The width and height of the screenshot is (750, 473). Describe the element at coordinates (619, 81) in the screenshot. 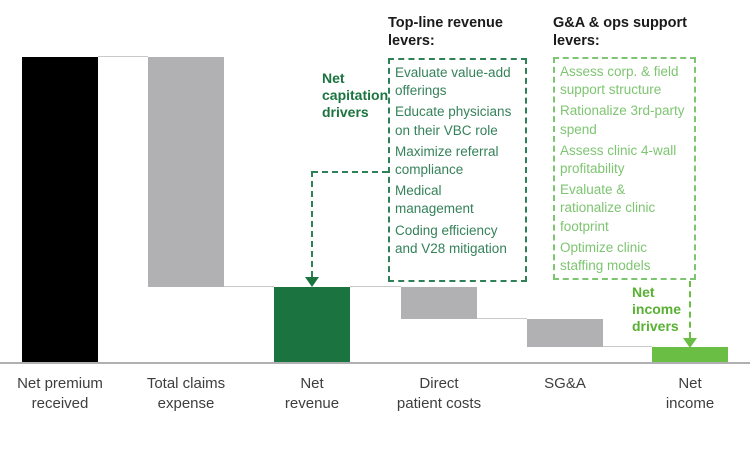

I see `lever-item: Assess corp. & field support structure` at that location.